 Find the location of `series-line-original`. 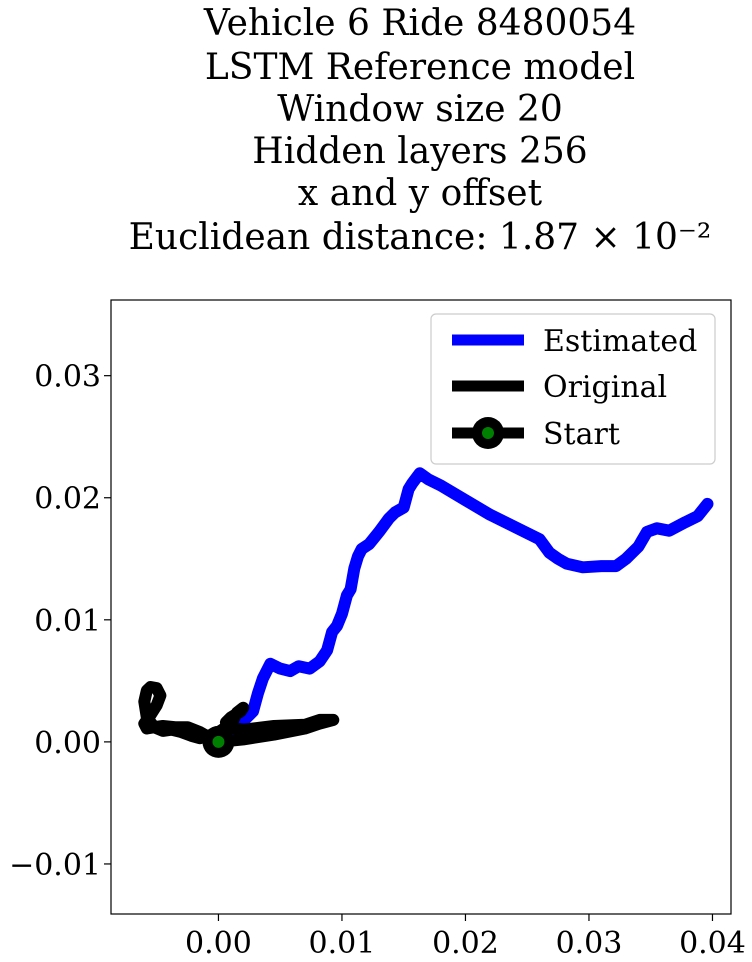

series-line-original is located at coordinates (239, 714).